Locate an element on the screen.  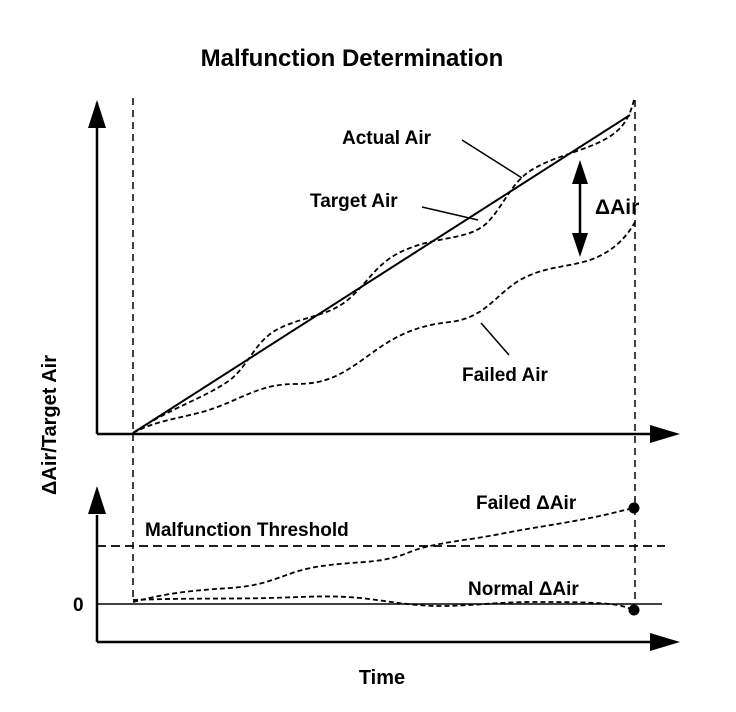
failed-delta-air-label: Failed ΔAir is located at coordinates (526, 503).